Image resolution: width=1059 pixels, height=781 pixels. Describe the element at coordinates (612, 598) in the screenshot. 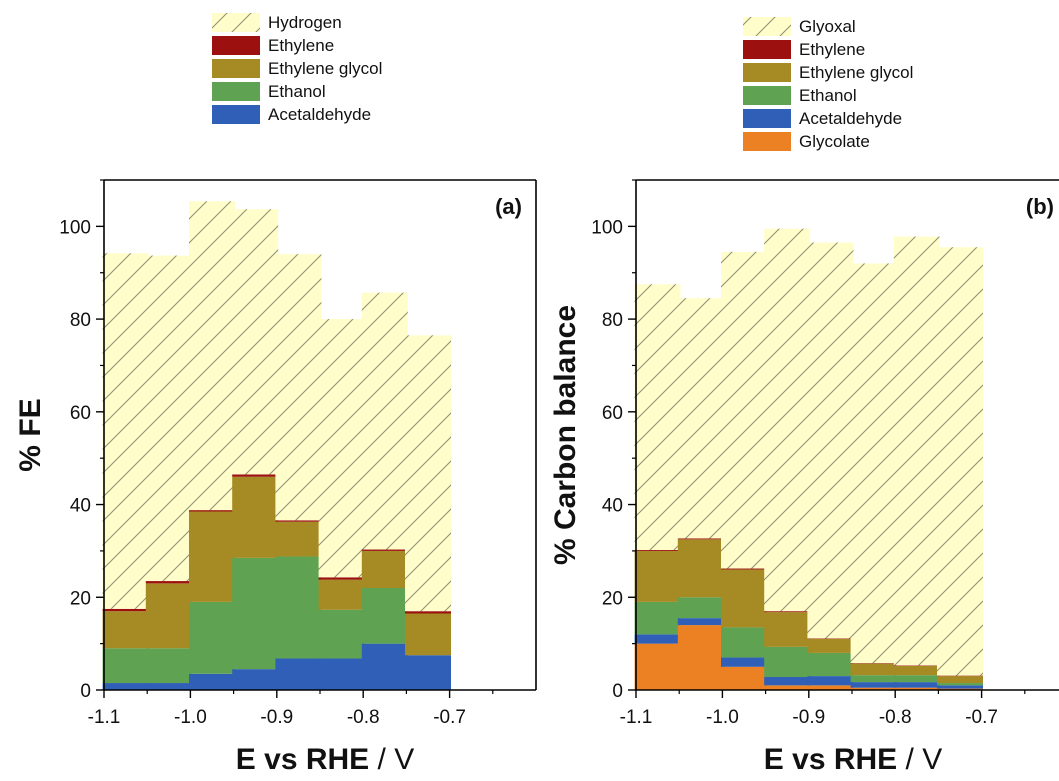

I see `y-tick-label: 20` at that location.